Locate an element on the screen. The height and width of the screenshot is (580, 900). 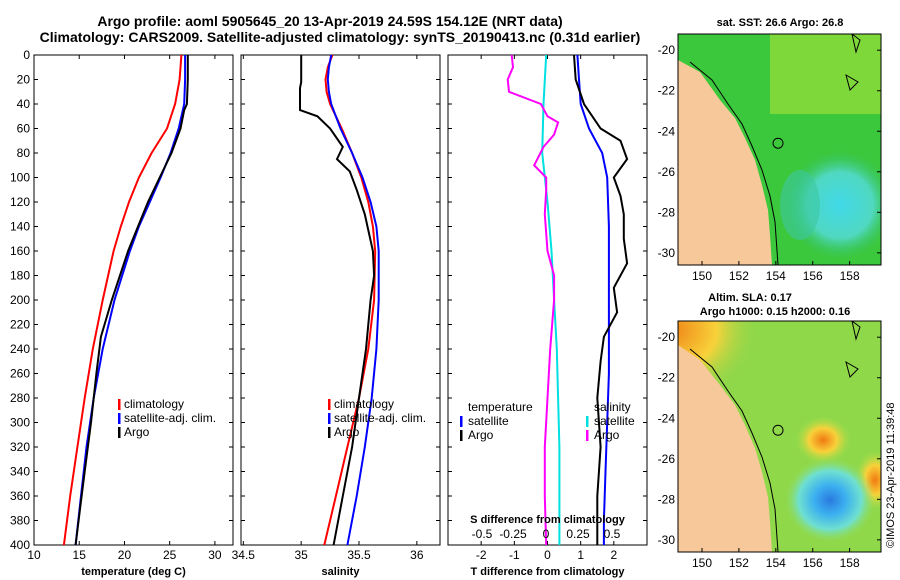
y-tick-label: 320 is located at coordinates (20, 447).